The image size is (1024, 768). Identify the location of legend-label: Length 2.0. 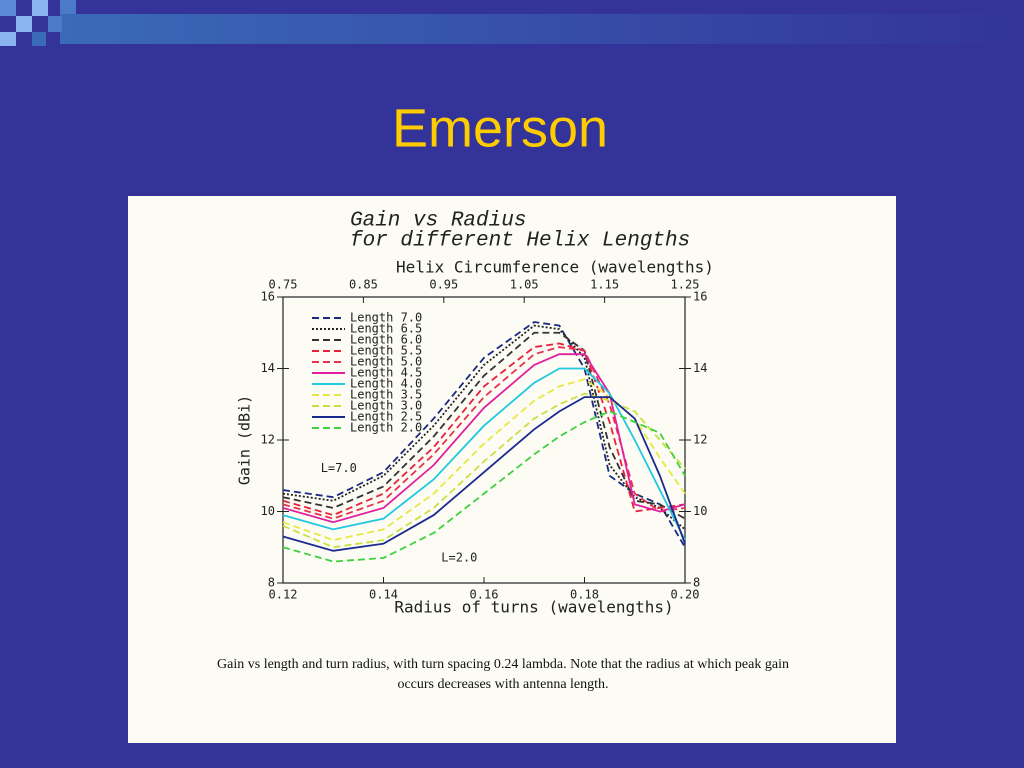
(386, 428).